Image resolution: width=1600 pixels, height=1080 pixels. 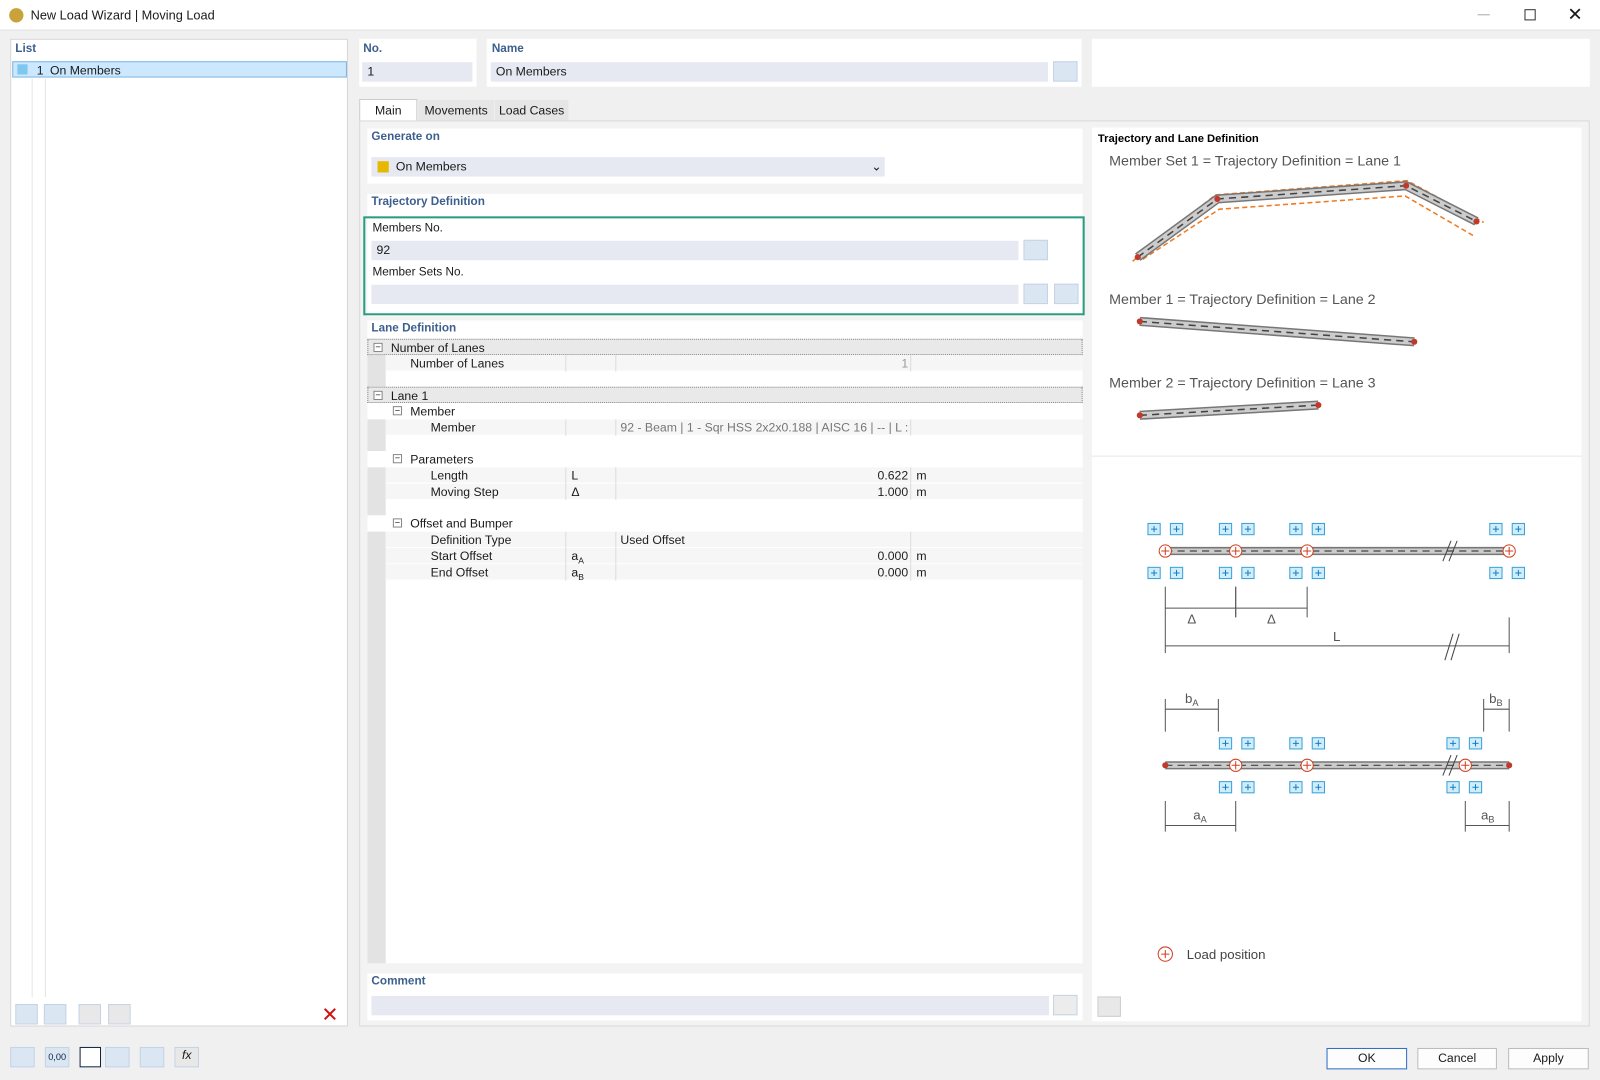 I want to click on row-value: 1, so click(x=905, y=363).